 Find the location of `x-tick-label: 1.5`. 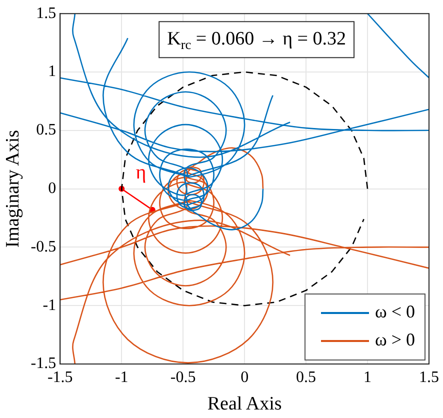

x-tick-label: 1.5 is located at coordinates (429, 377).